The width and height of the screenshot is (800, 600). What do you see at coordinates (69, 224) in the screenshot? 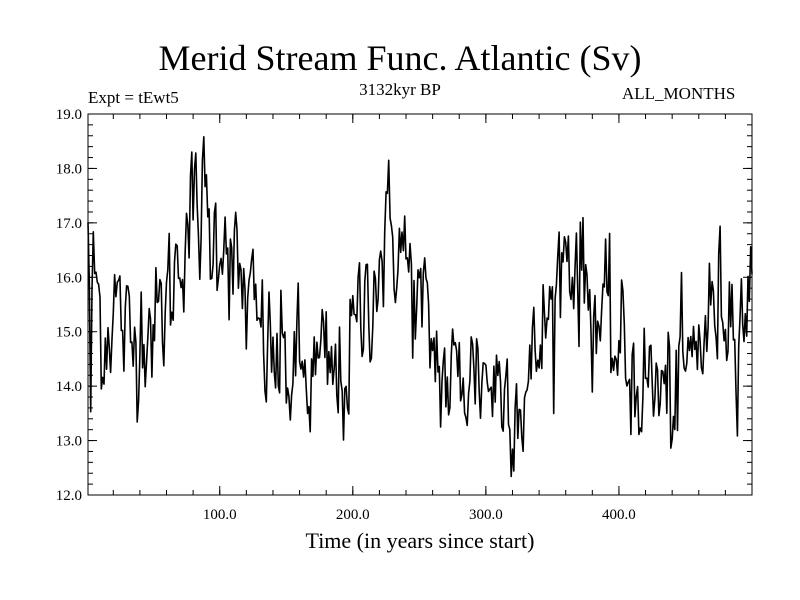
I see `y-tick-label: 17.0` at bounding box center [69, 224].